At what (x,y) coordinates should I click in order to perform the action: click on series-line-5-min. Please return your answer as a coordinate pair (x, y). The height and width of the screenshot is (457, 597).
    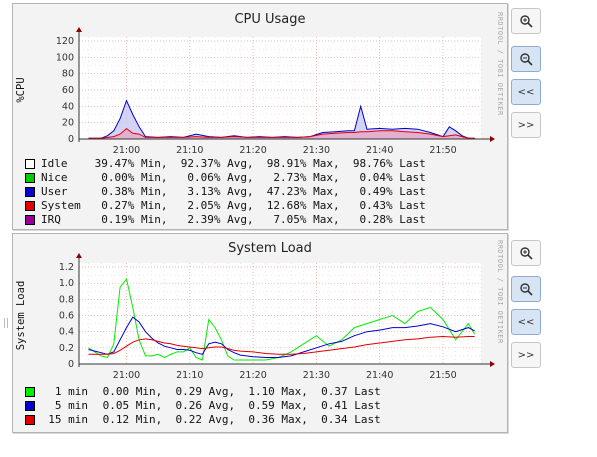
    Looking at the image, I should click on (281, 337).